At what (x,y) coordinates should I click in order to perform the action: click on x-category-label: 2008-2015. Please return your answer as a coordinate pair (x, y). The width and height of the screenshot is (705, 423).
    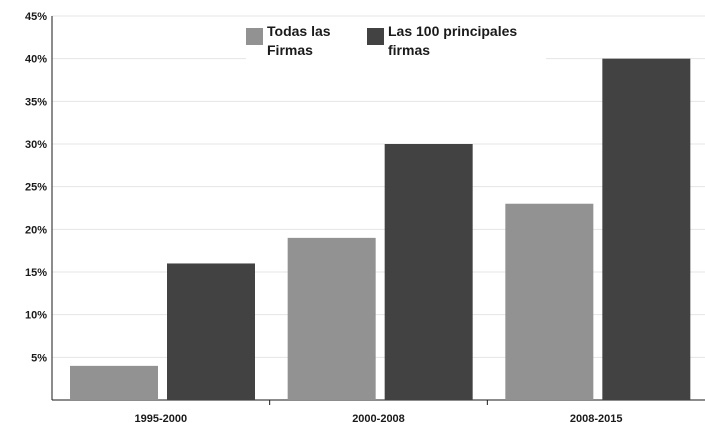
    Looking at the image, I should click on (596, 418).